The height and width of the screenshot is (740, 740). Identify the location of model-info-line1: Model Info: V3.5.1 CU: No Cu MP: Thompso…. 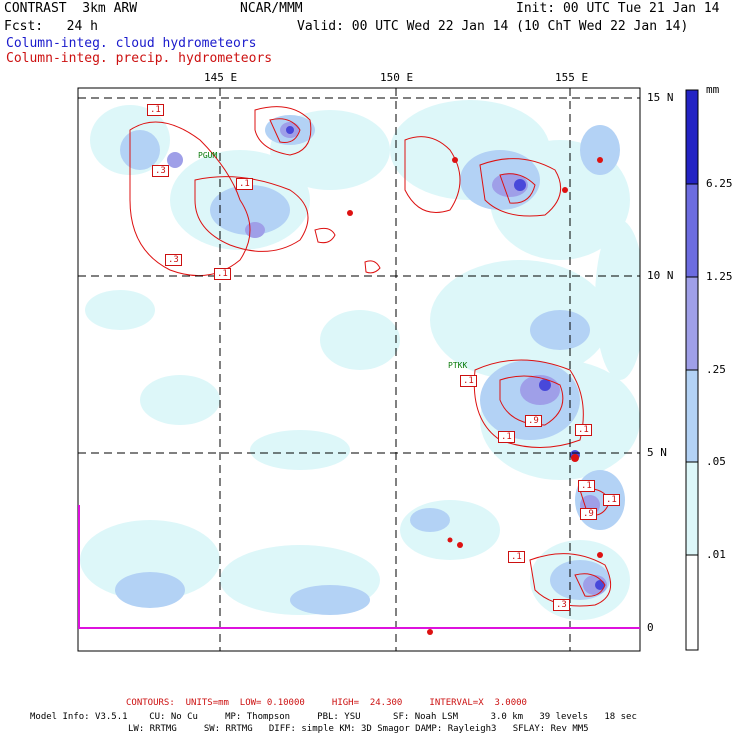
(333, 717).